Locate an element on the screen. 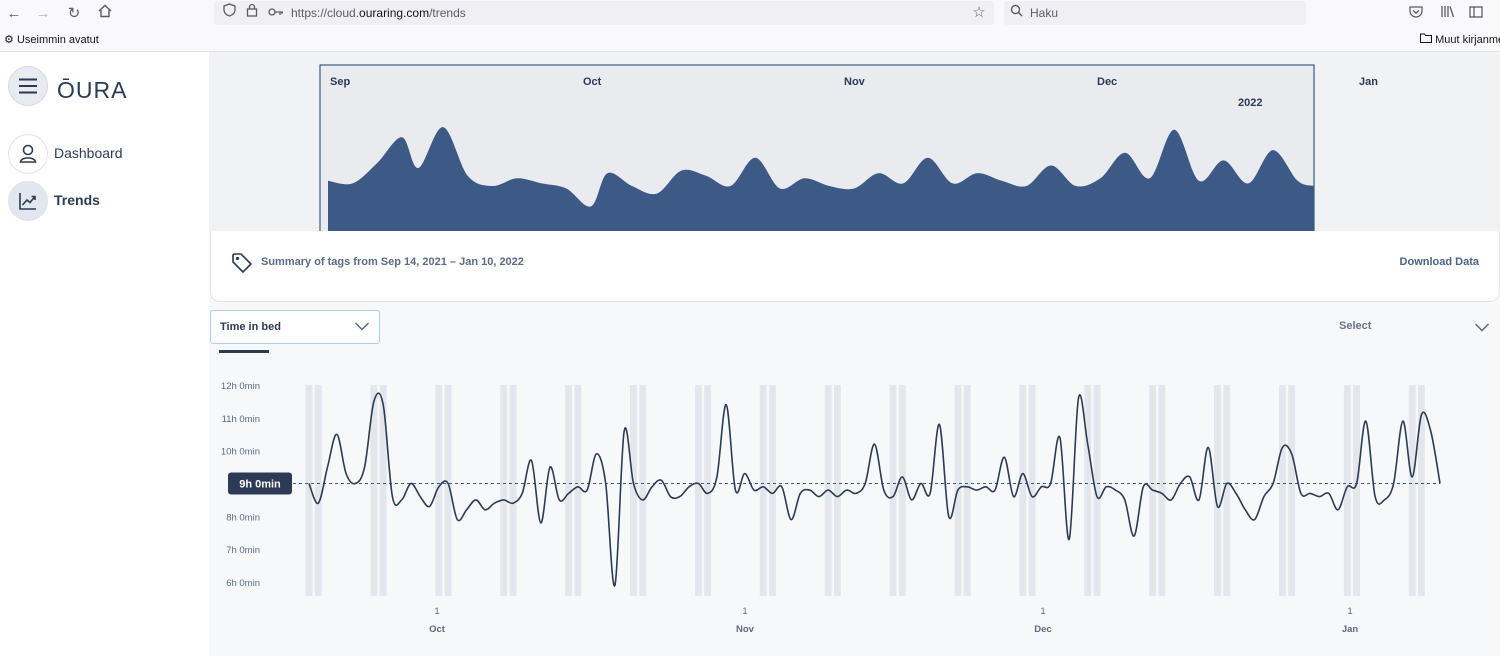 The width and height of the screenshot is (1500, 656). search-placeholder: Haku is located at coordinates (1044, 13).